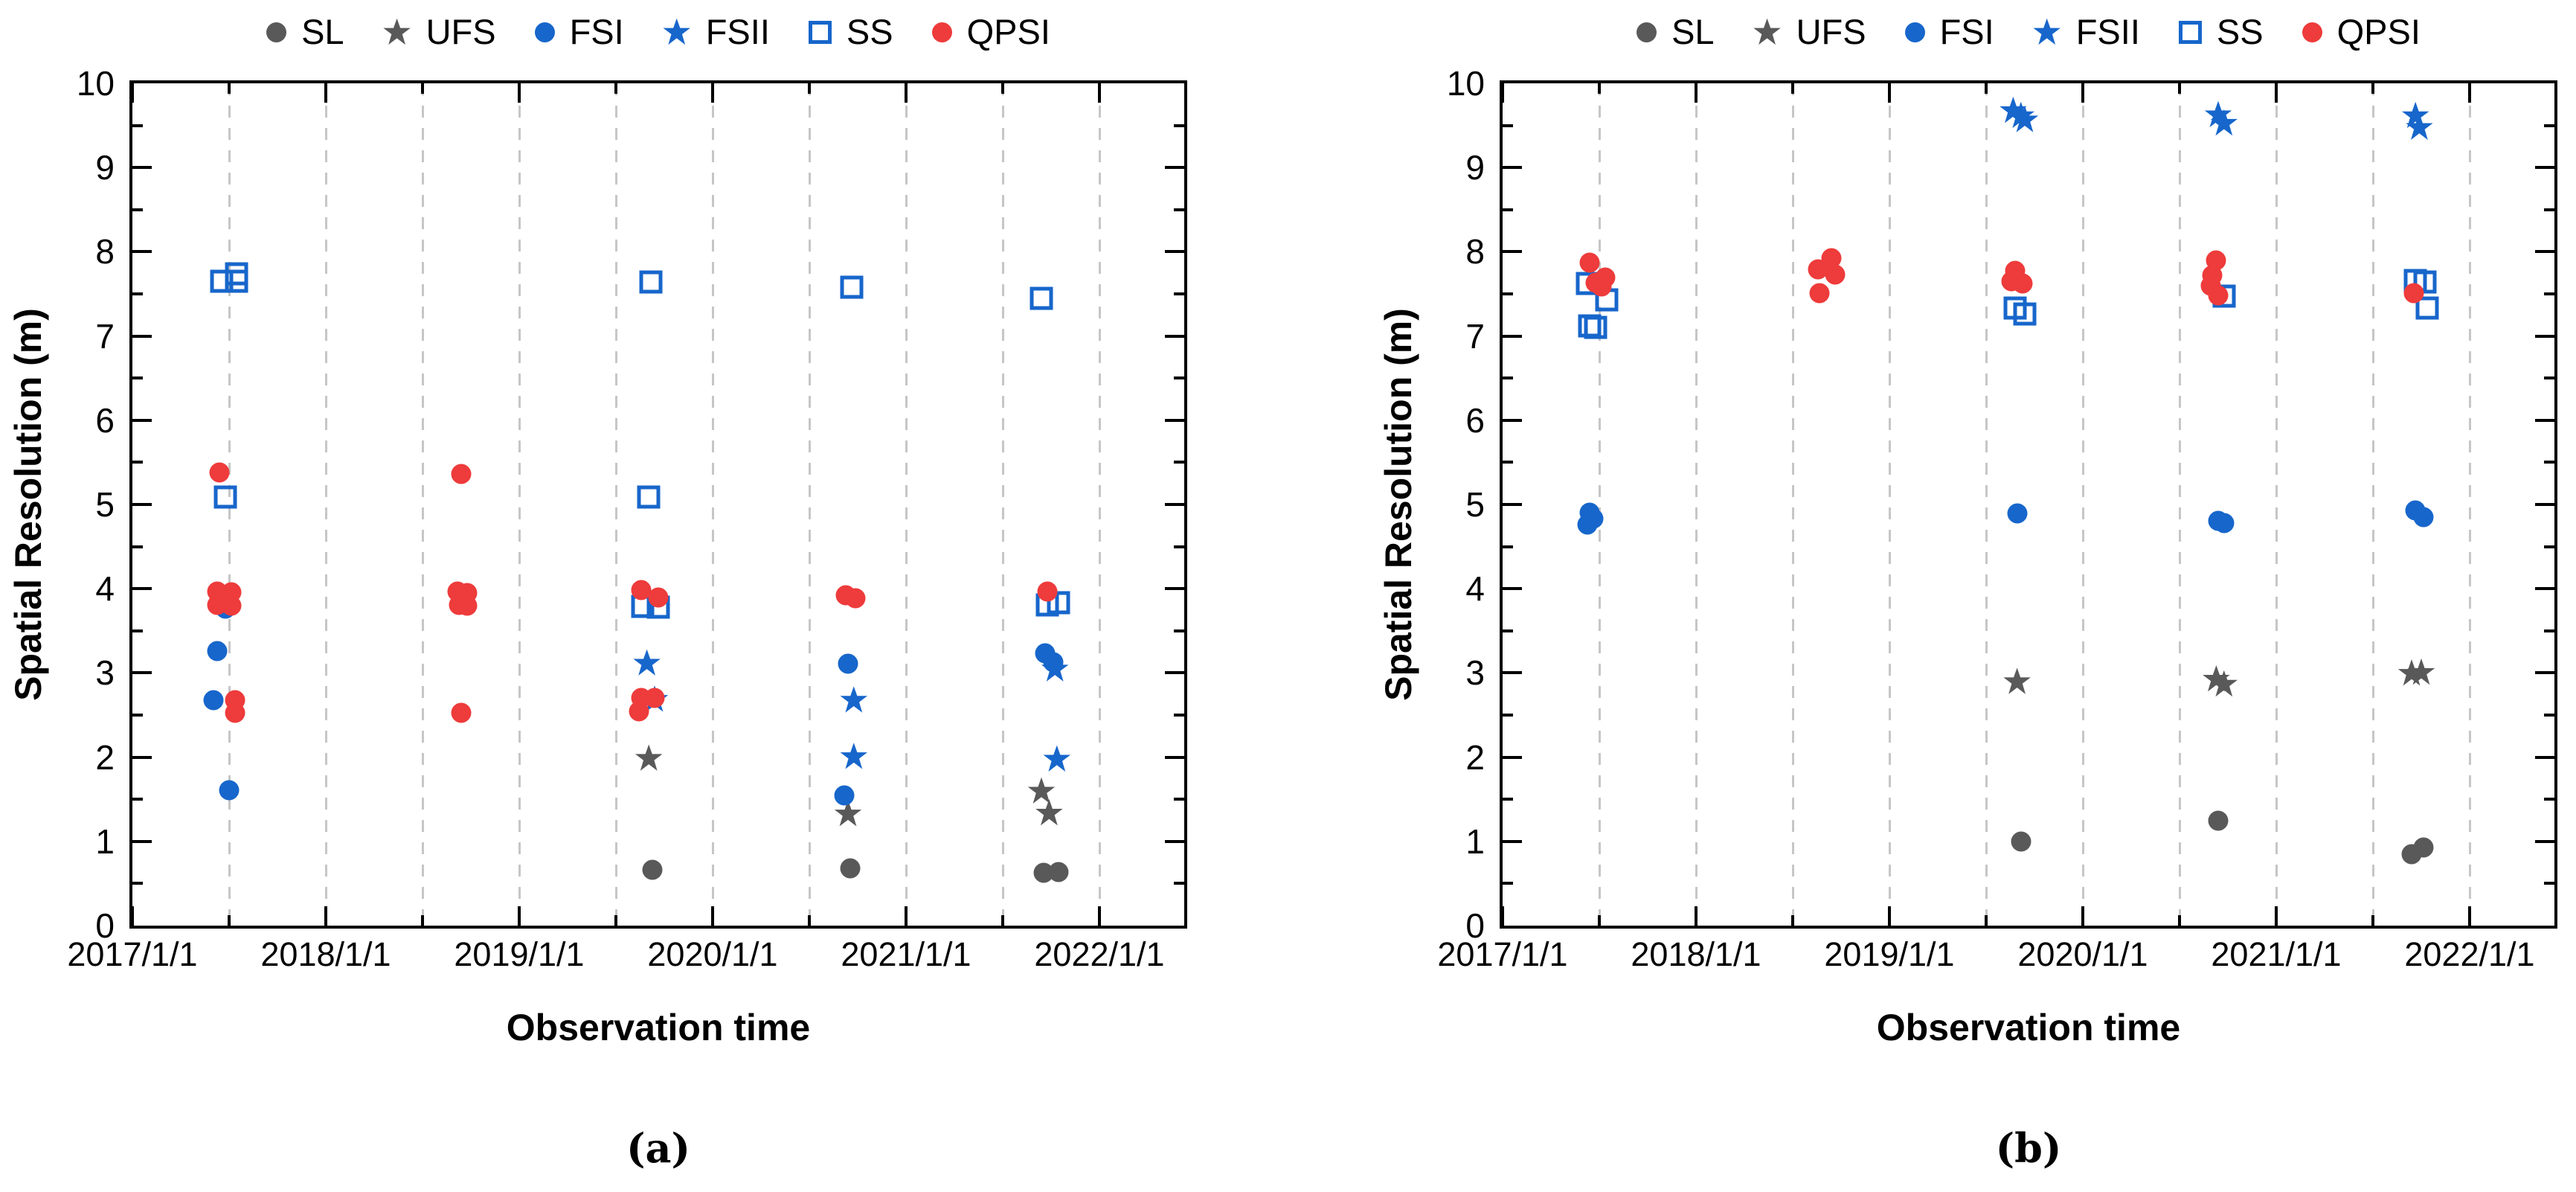 This screenshot has width=2576, height=1192. Describe the element at coordinates (2028, 1148) in the screenshot. I see `panel-caption: (b)` at that location.